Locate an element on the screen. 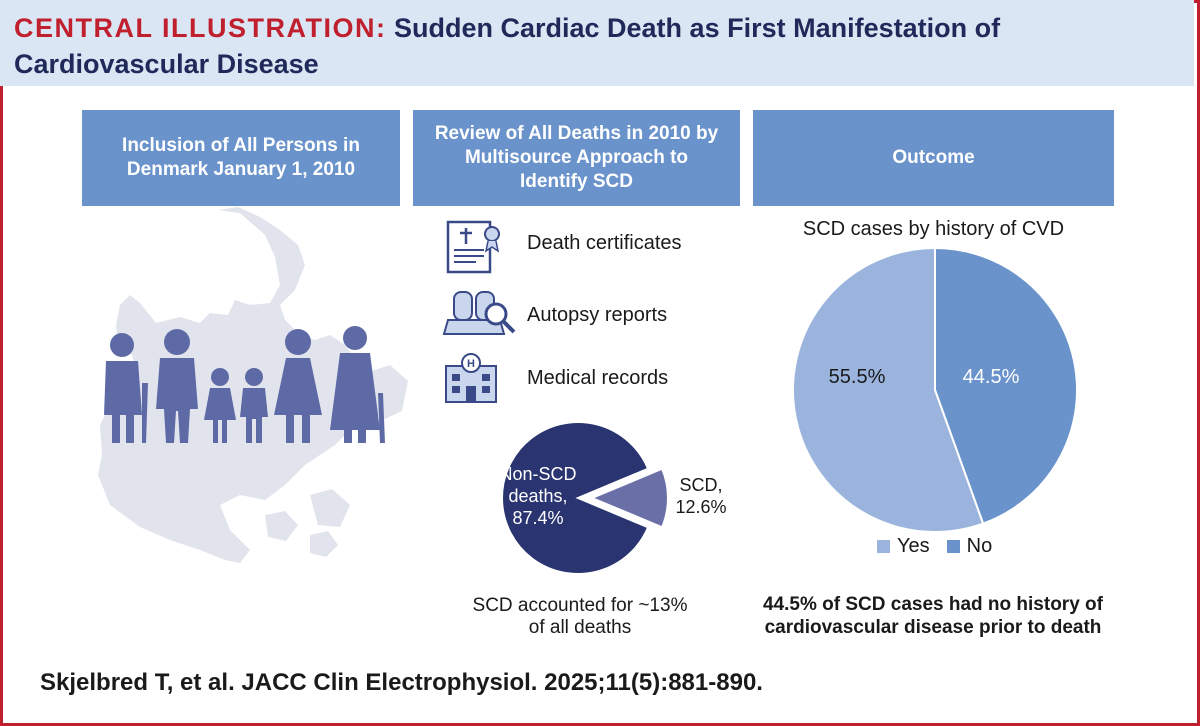 Image resolution: width=1200 pixels, height=726 pixels. deaths-pie-chart is located at coordinates (584, 498).